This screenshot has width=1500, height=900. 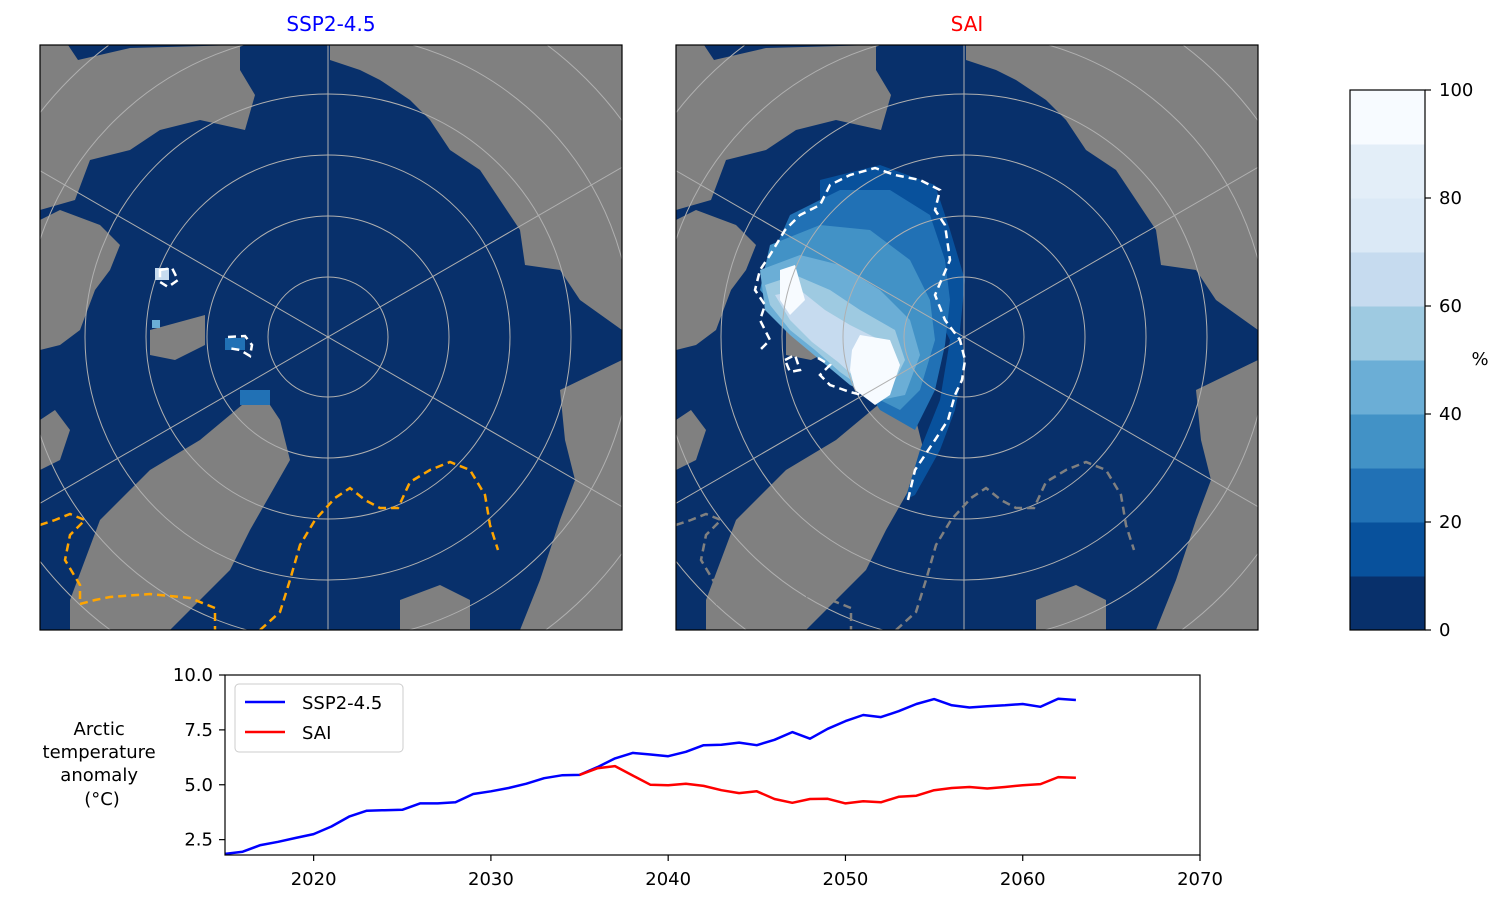 What do you see at coordinates (668, 879) in the screenshot?
I see `x-tick-label: 2040` at bounding box center [668, 879].